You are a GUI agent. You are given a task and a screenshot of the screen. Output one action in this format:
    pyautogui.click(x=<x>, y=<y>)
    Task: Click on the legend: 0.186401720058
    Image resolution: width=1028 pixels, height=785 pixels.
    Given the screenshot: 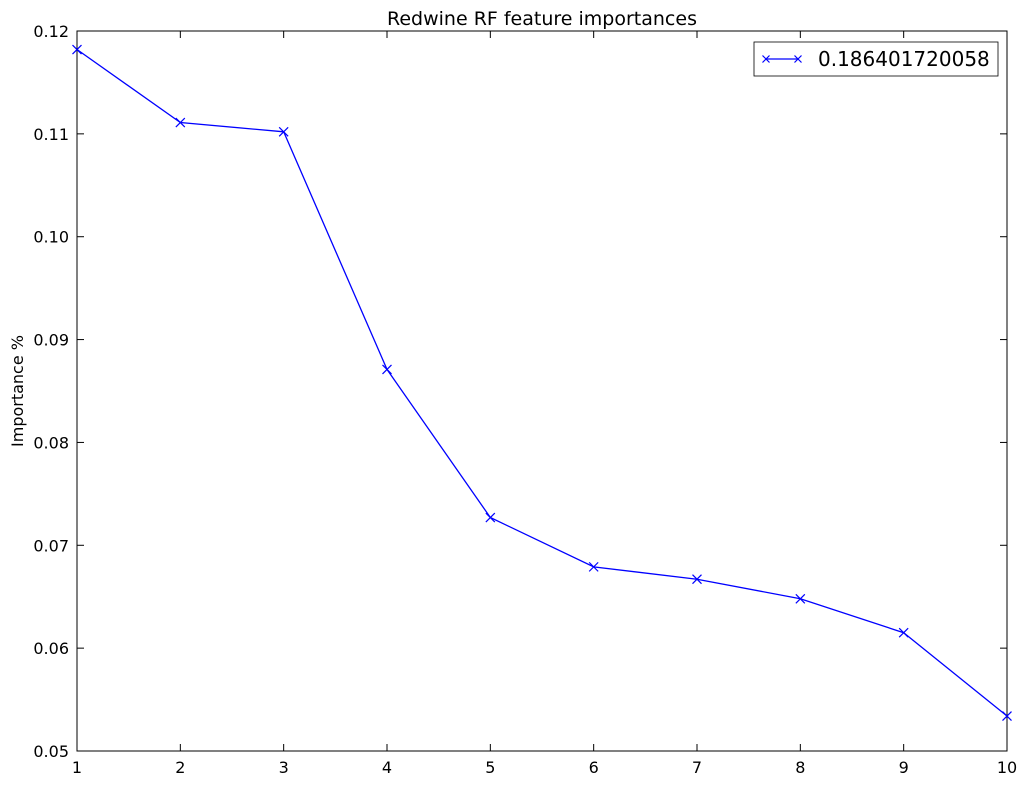 What is the action you would take?
    pyautogui.click(x=876, y=59)
    